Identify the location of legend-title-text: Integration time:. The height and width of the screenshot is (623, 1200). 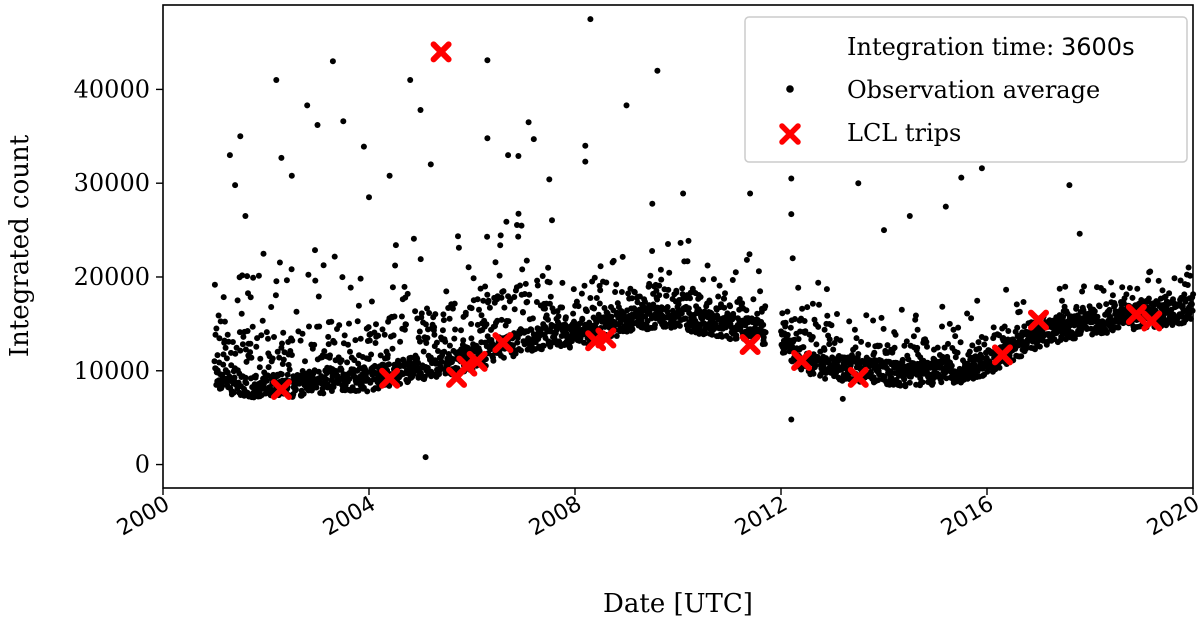
(950, 47).